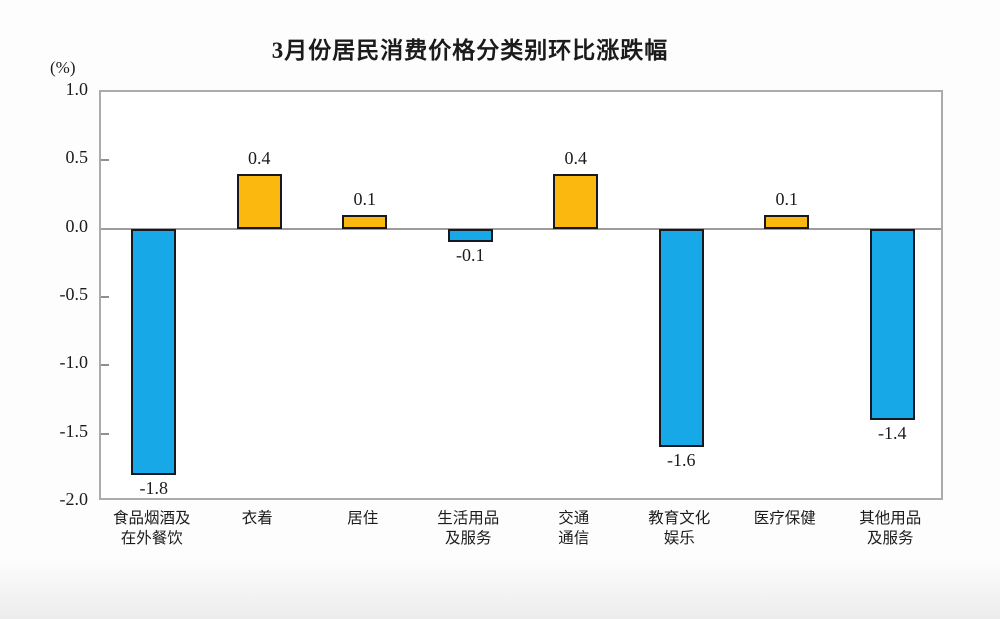 This screenshot has width=1000, height=619. I want to click on x-category-label: 交通 通信, so click(574, 529).